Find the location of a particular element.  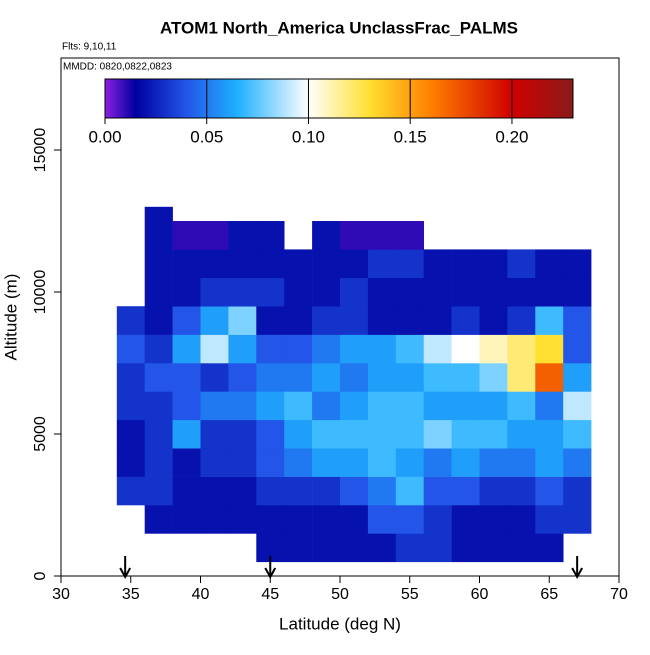

x-tick-label: 65 is located at coordinates (549, 594).